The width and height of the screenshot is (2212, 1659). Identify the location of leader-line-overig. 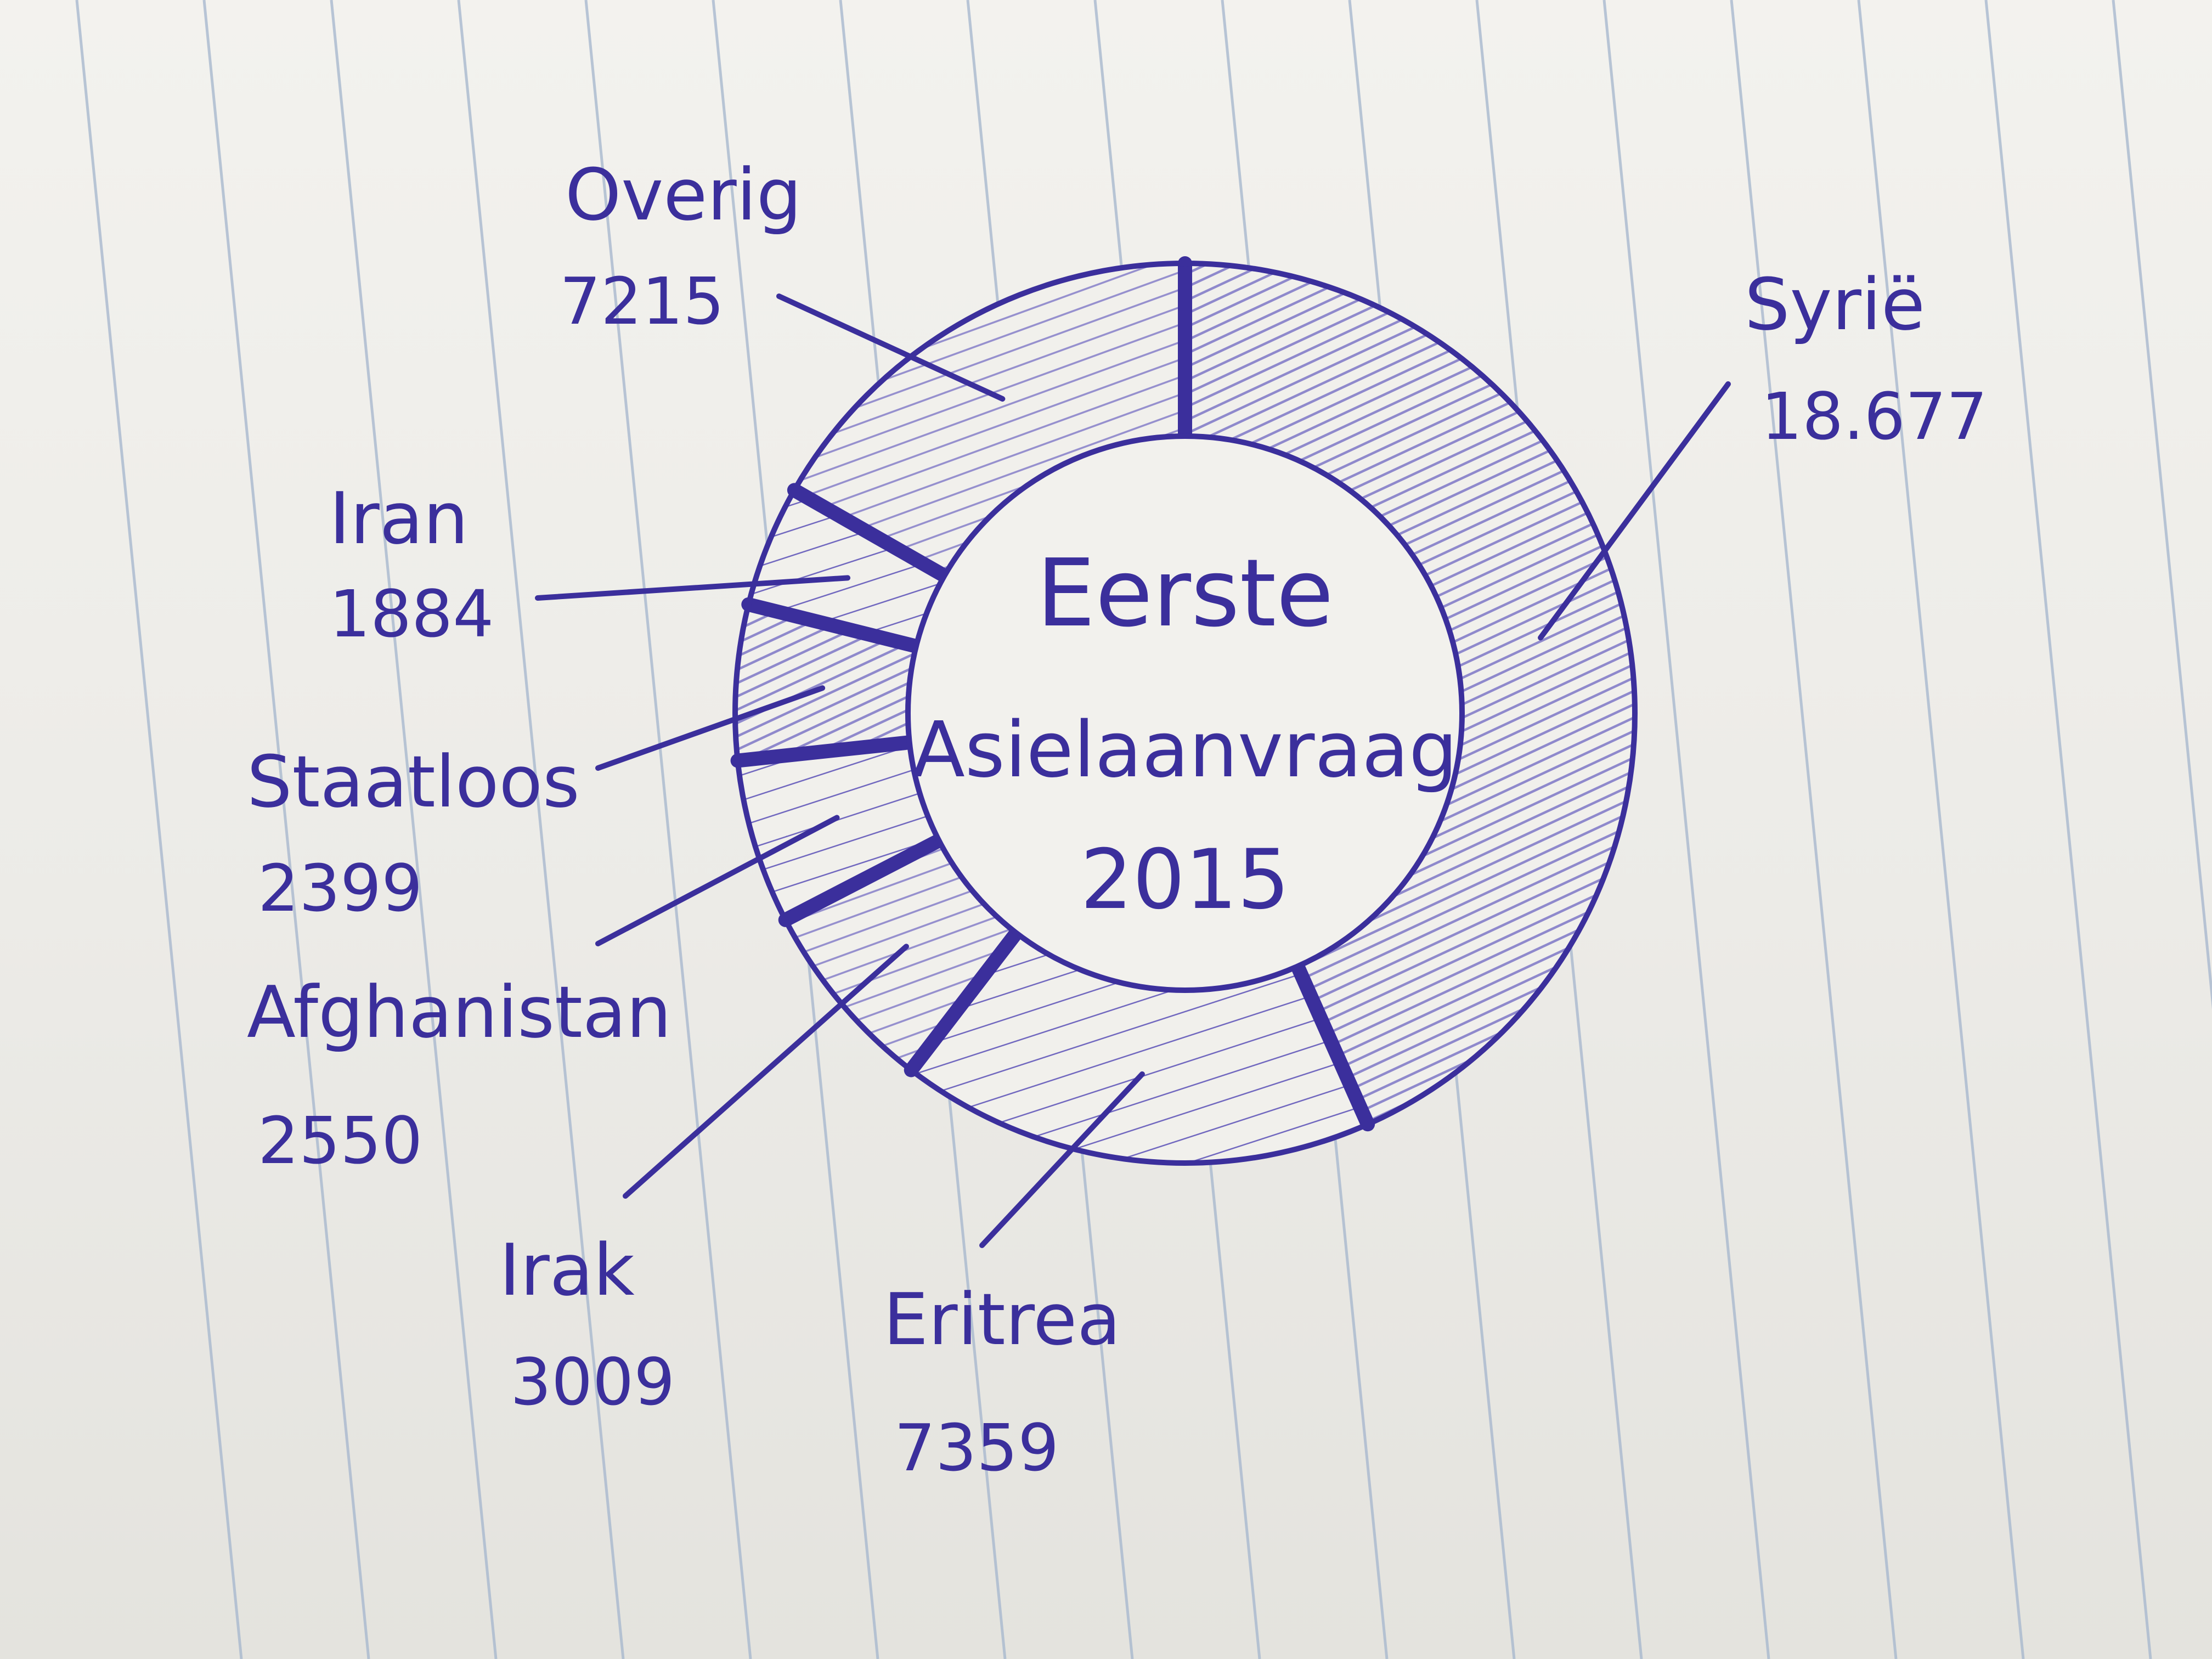
(891, 348).